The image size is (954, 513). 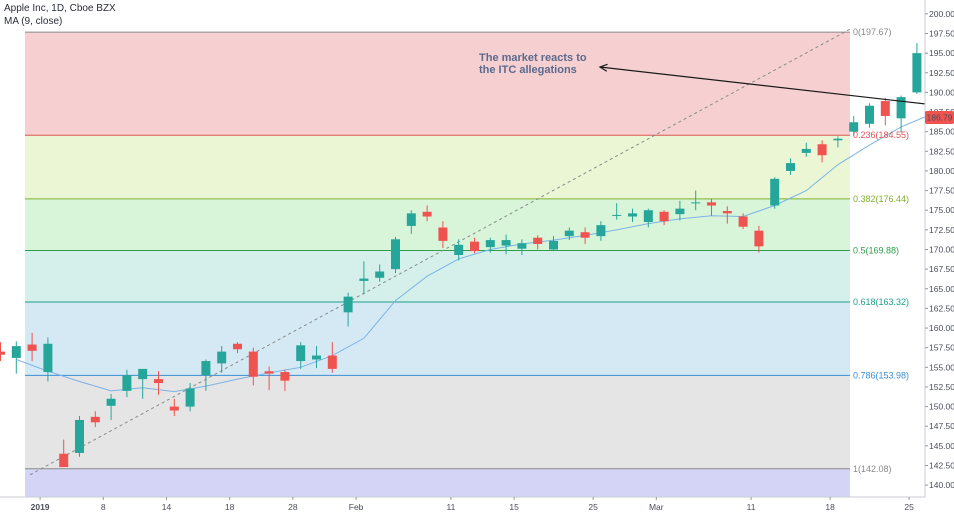 What do you see at coordinates (941, 348) in the screenshot?
I see `y-tick-label: 157.50` at bounding box center [941, 348].